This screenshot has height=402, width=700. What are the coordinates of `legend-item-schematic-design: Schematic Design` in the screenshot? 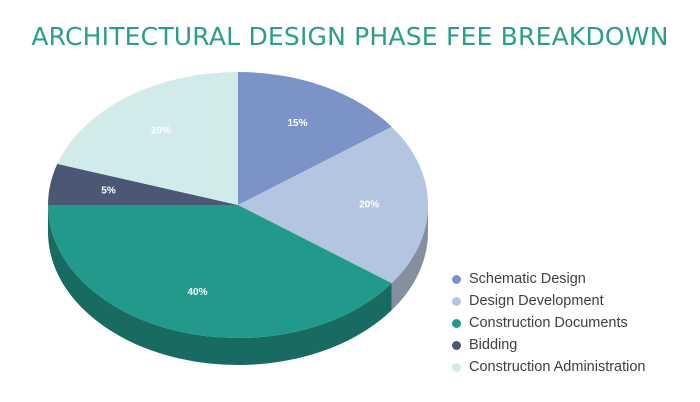 It's located at (549, 279).